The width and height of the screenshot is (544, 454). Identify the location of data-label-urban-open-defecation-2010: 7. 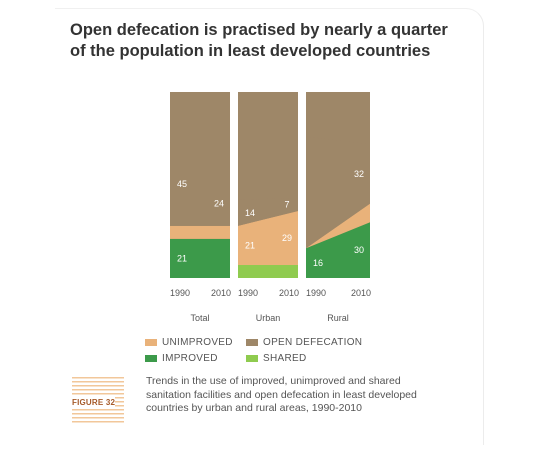
(286, 205).